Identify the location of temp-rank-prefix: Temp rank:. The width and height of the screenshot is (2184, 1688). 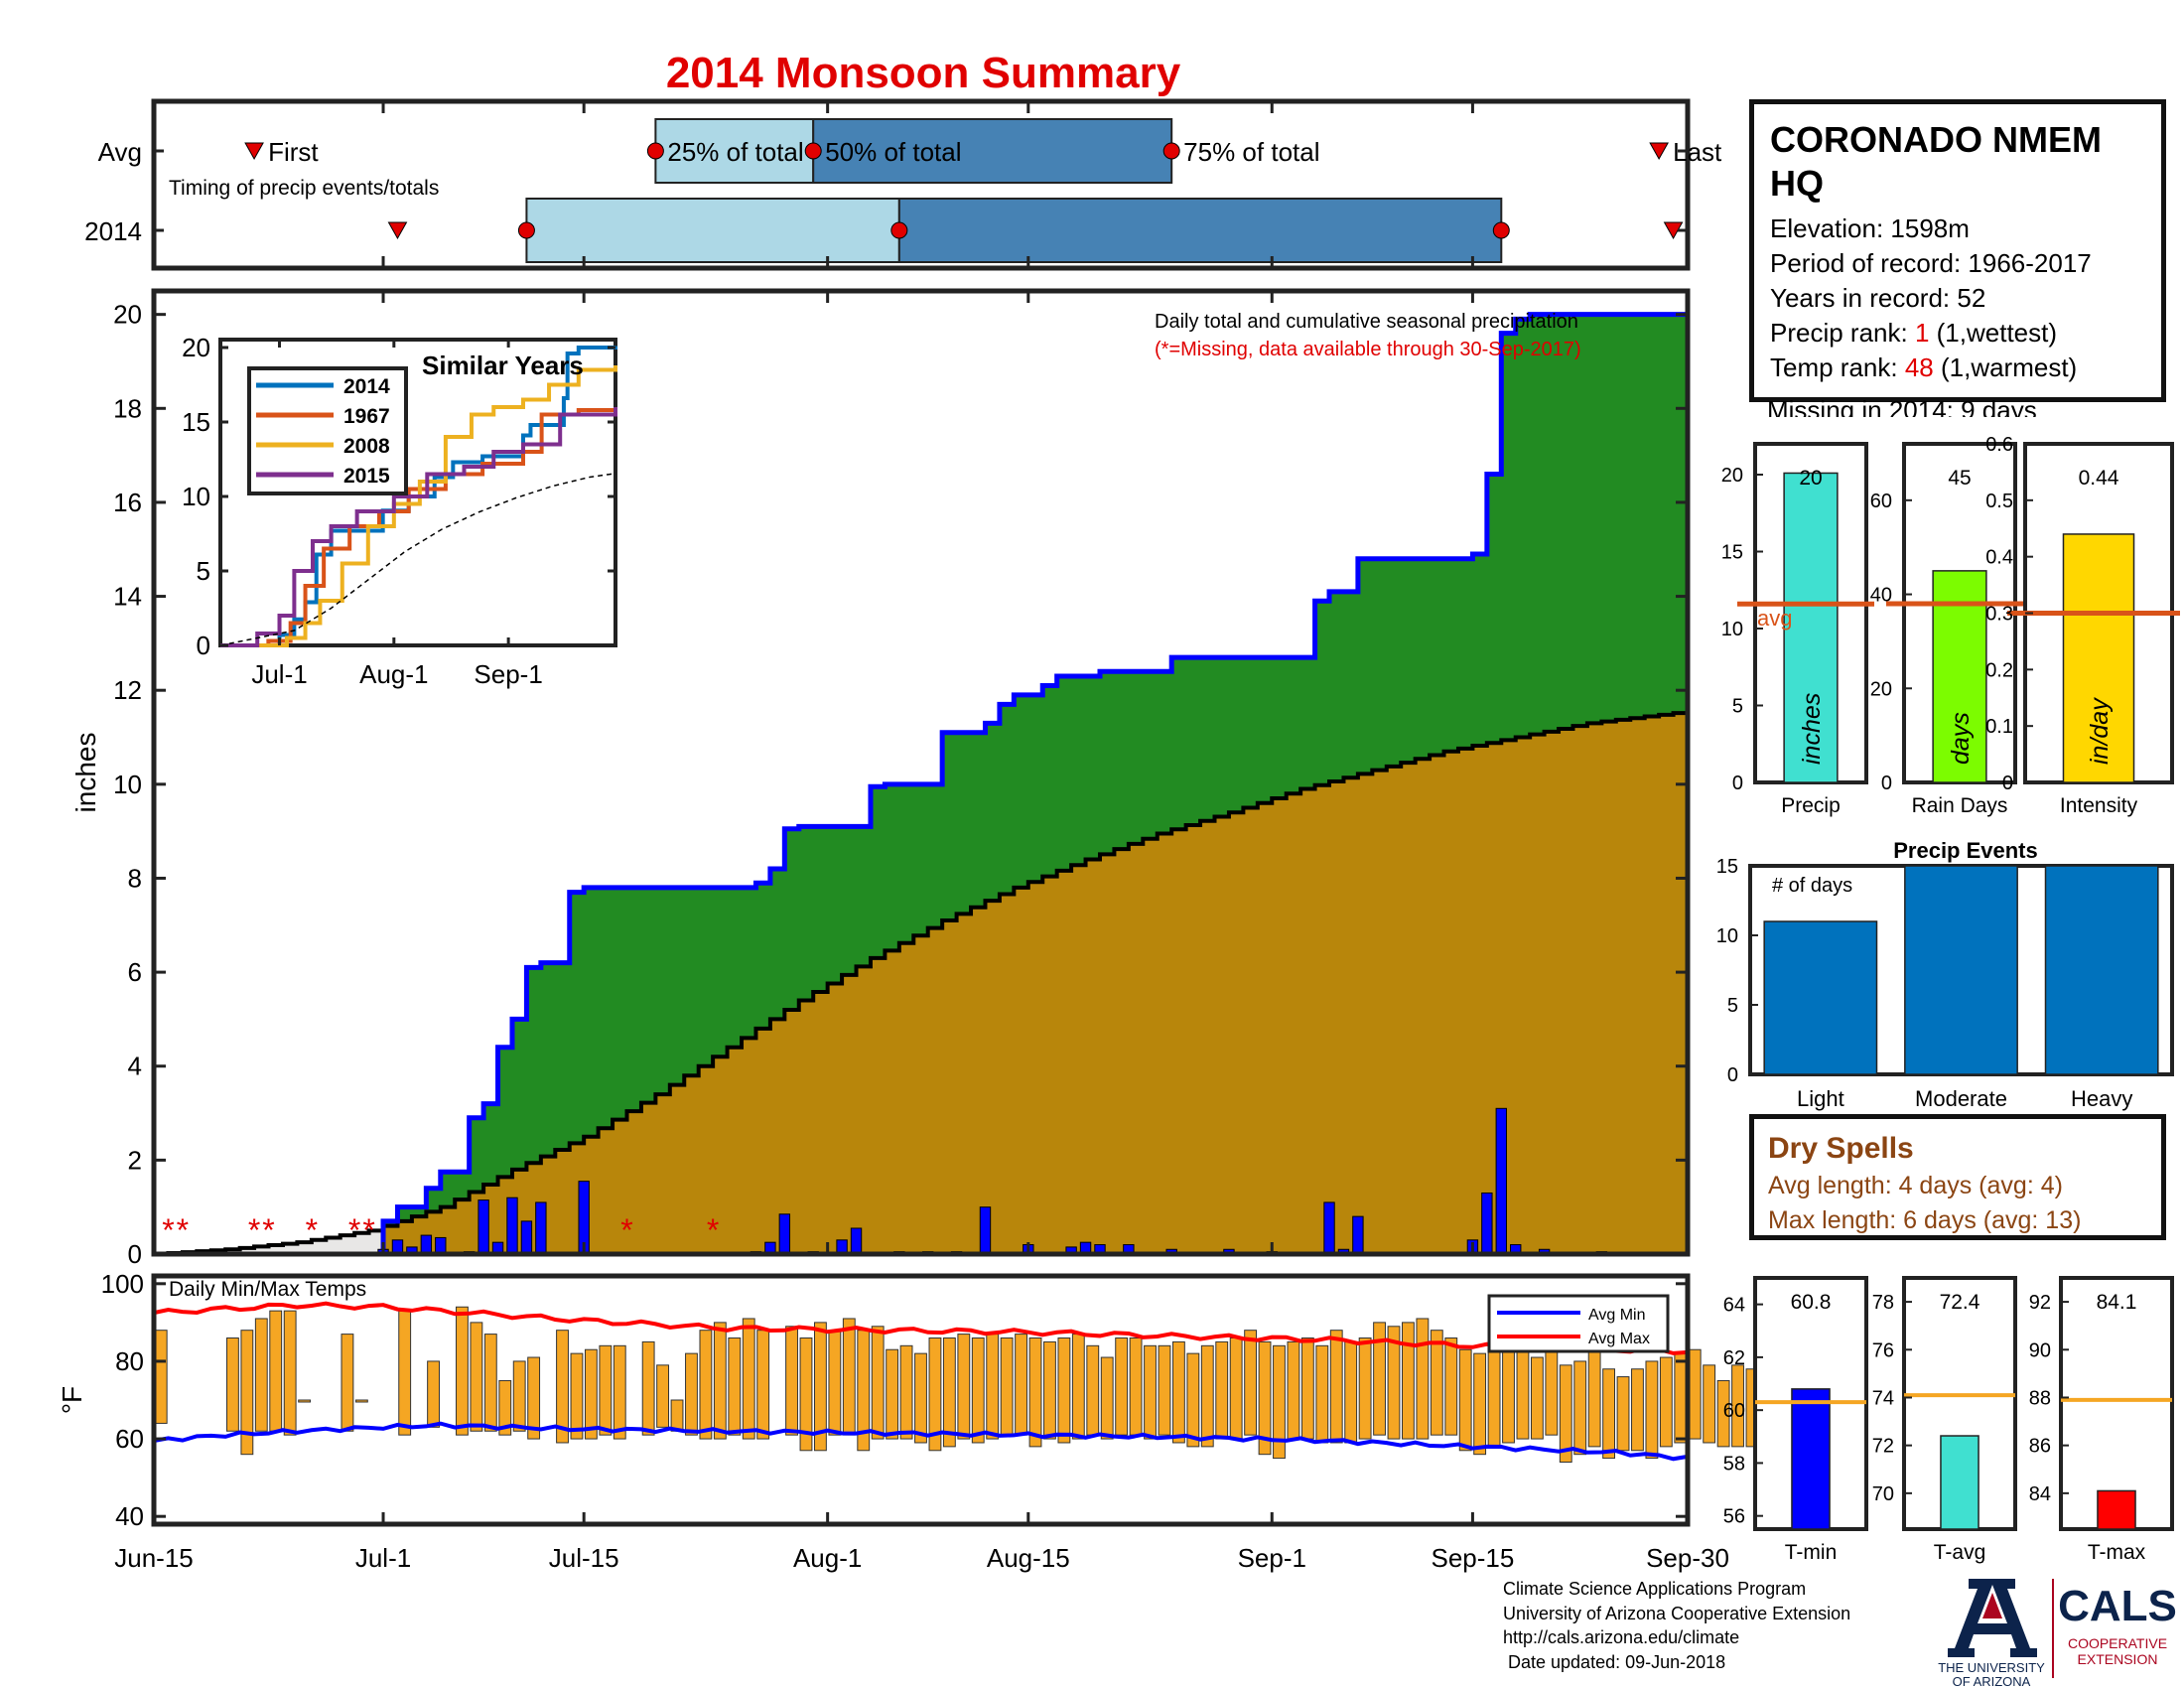
(1837, 367).